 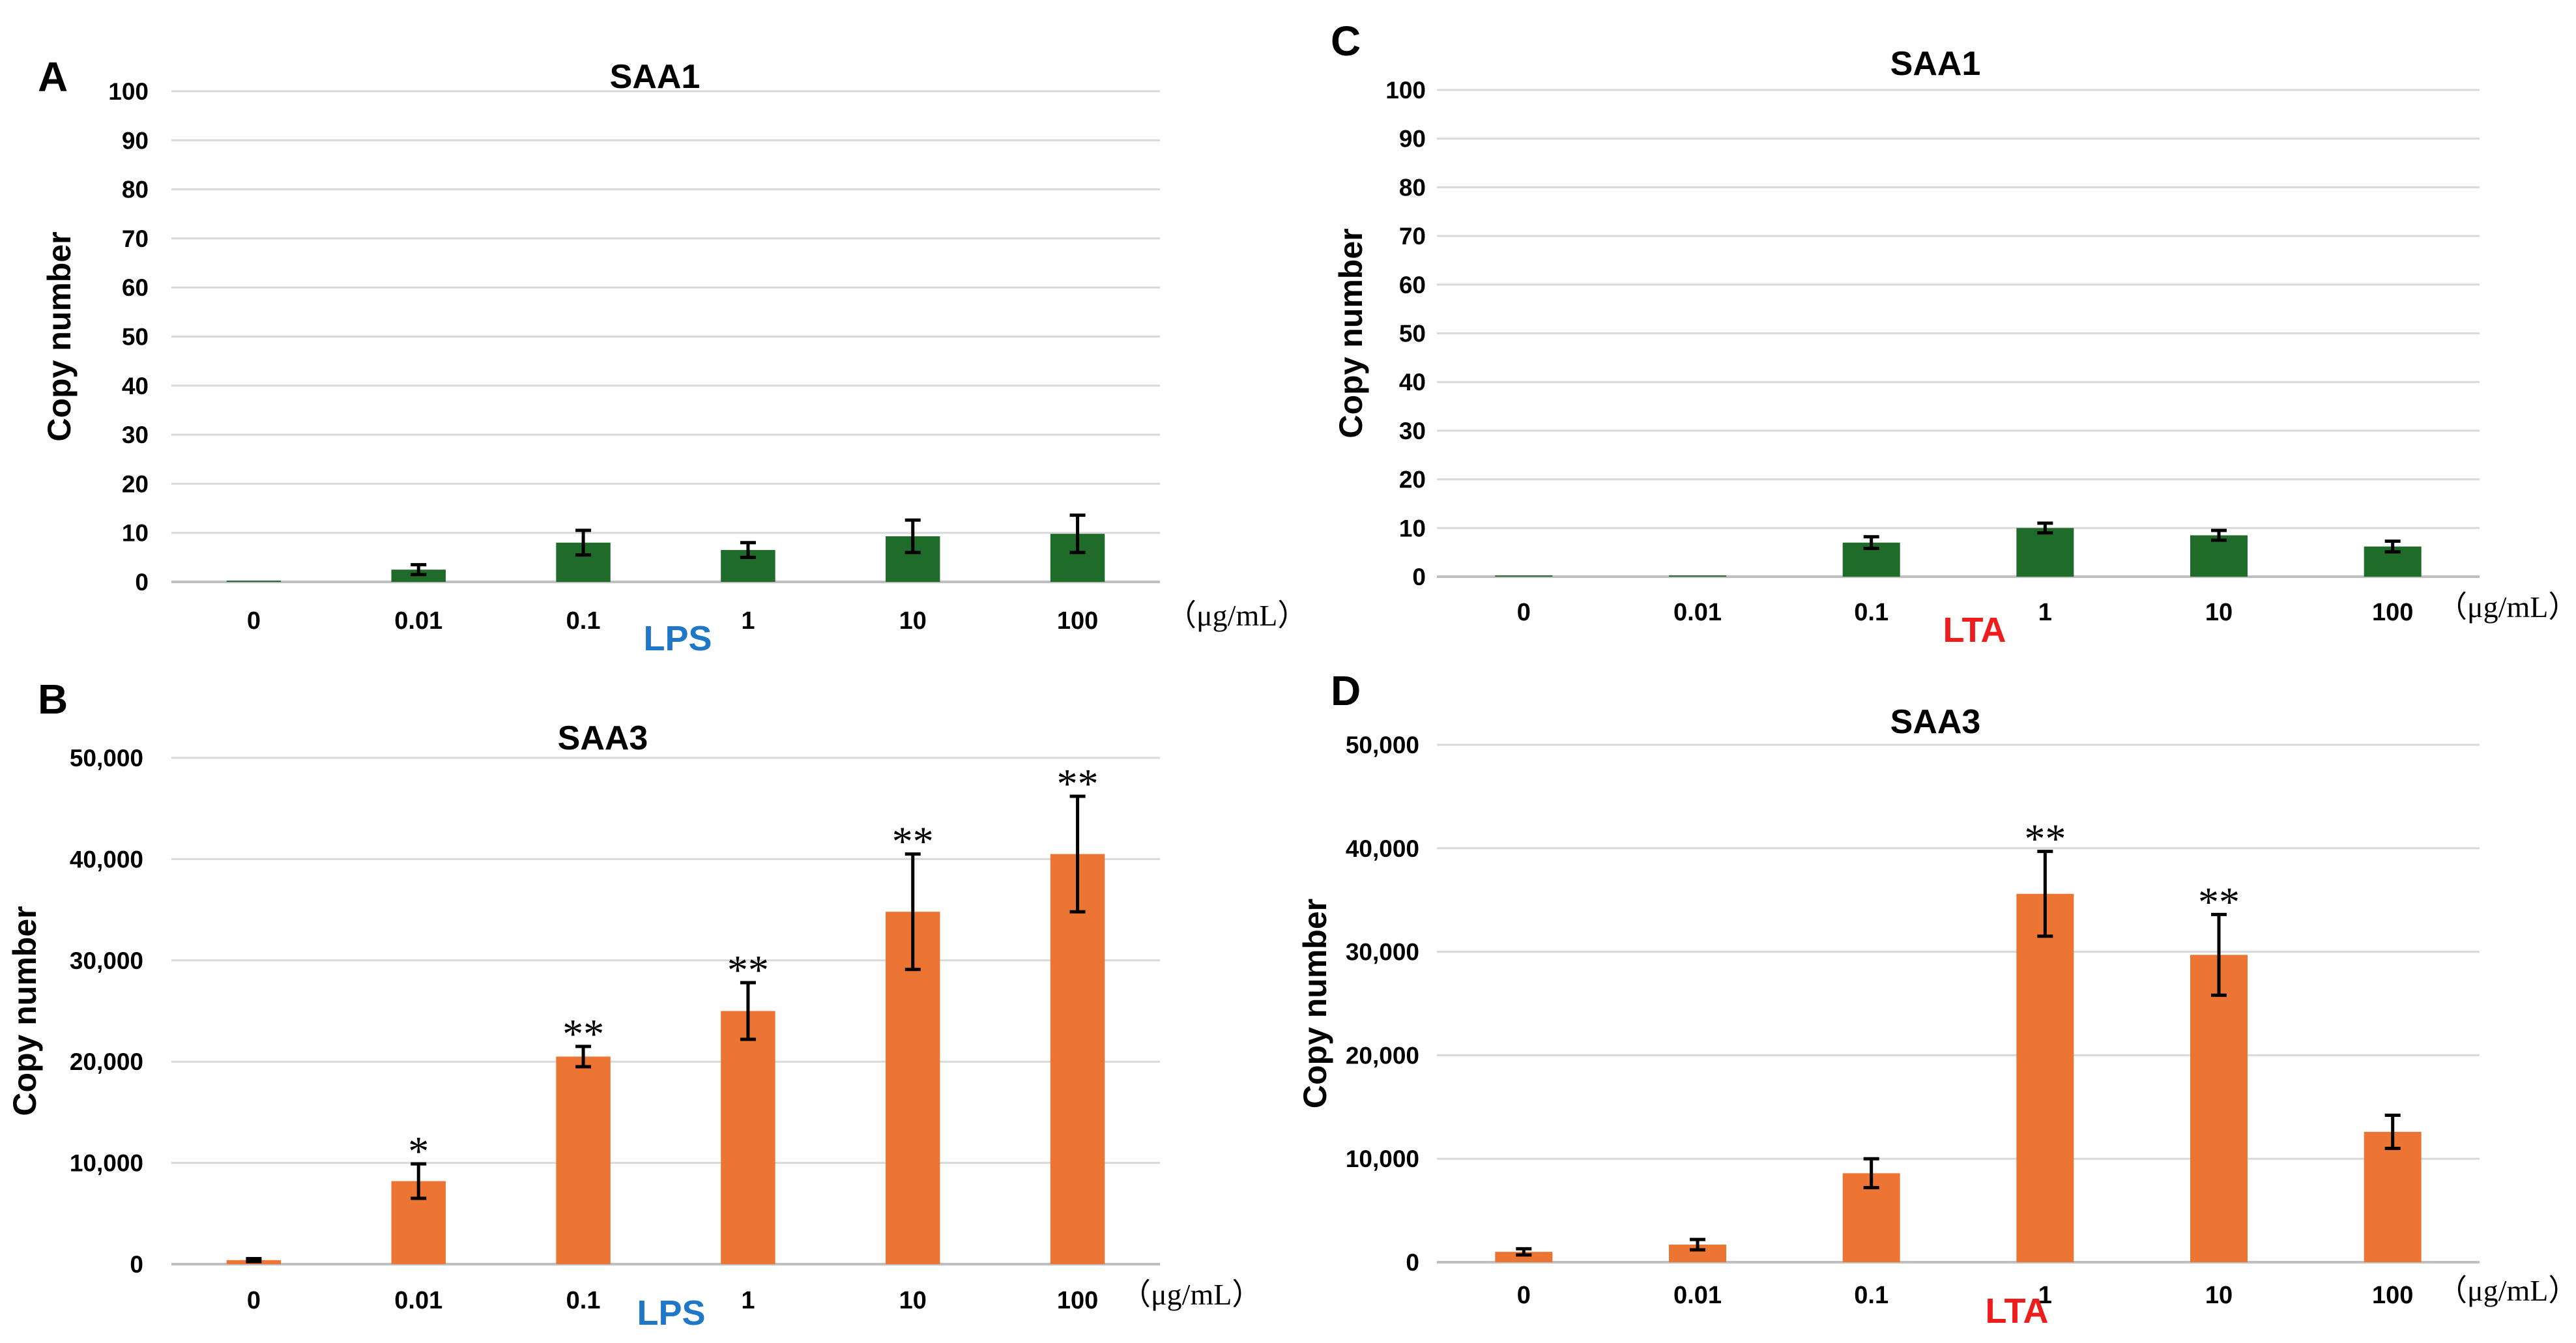 I want to click on panel-letter: D, so click(x=1346, y=690).